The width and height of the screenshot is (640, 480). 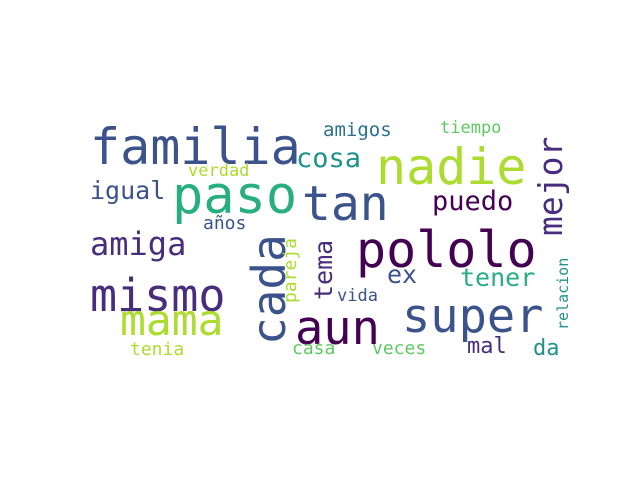 I want to click on word-da: da, so click(x=546, y=348).